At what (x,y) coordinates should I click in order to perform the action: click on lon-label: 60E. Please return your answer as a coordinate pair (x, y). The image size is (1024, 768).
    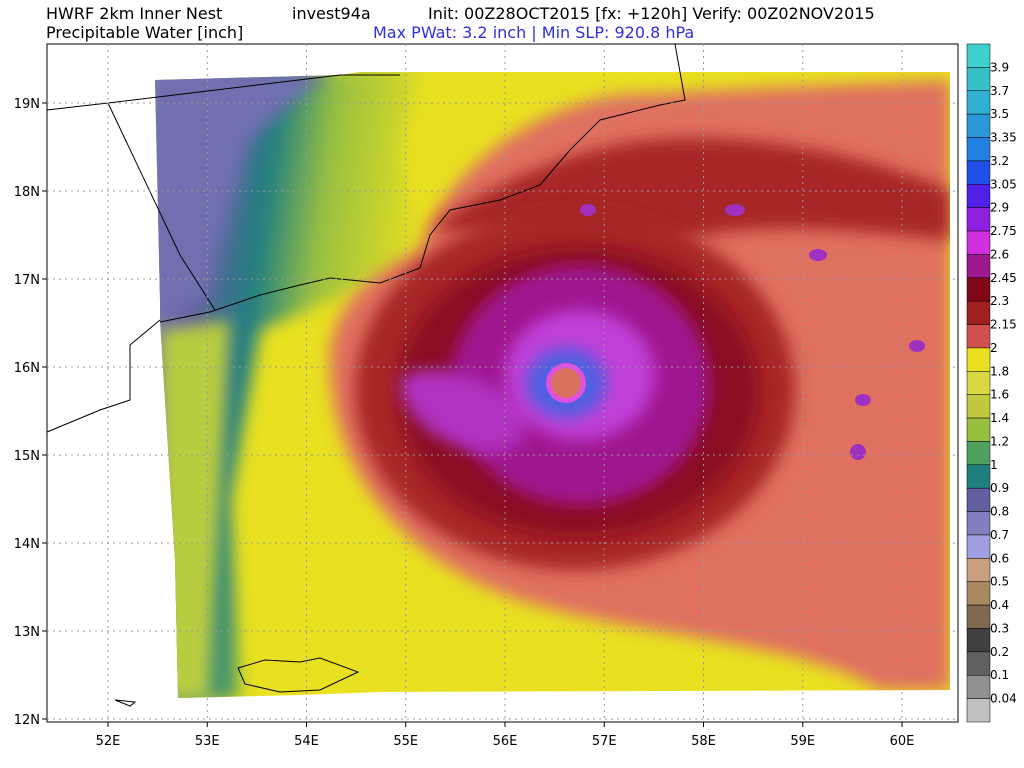
    Looking at the image, I should click on (902, 741).